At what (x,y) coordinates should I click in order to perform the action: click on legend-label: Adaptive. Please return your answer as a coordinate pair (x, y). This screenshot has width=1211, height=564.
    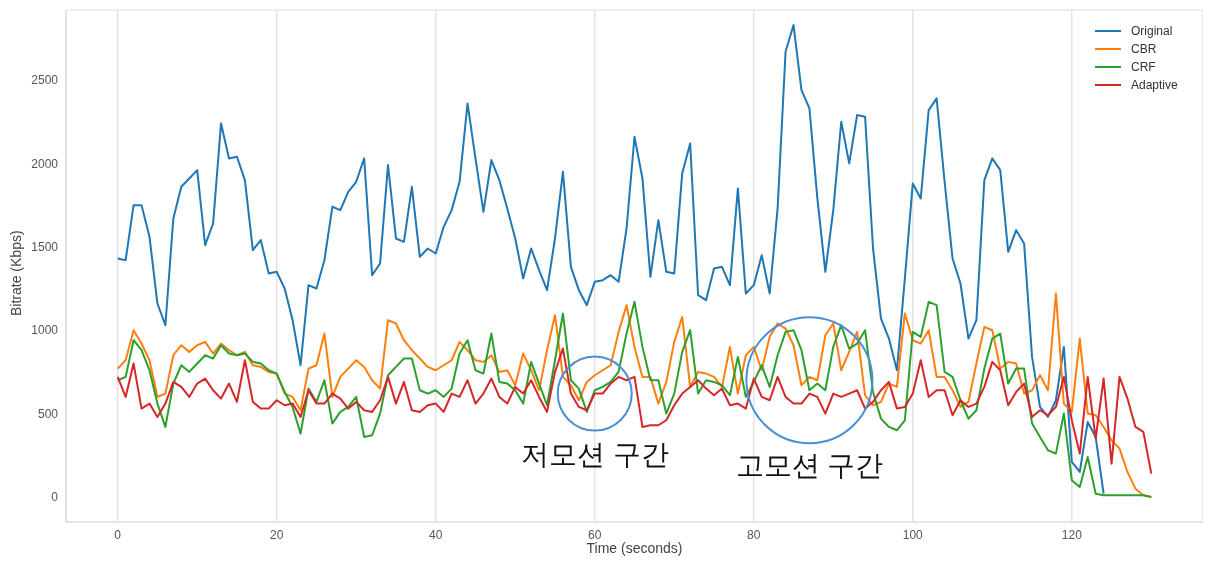
    Looking at the image, I should click on (1155, 85).